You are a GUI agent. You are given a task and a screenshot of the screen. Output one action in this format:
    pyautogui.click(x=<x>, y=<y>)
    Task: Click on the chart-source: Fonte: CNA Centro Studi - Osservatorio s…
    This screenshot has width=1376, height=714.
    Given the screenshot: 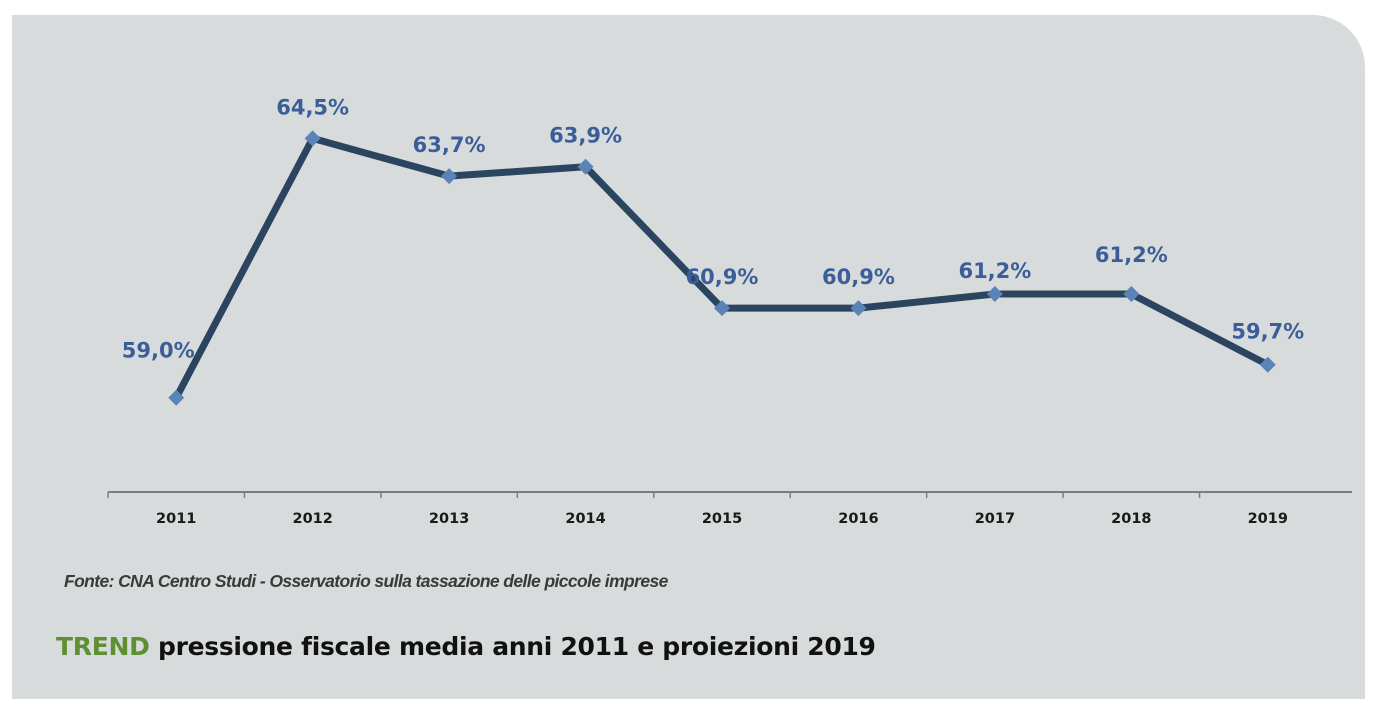 What is the action you would take?
    pyautogui.click(x=366, y=581)
    